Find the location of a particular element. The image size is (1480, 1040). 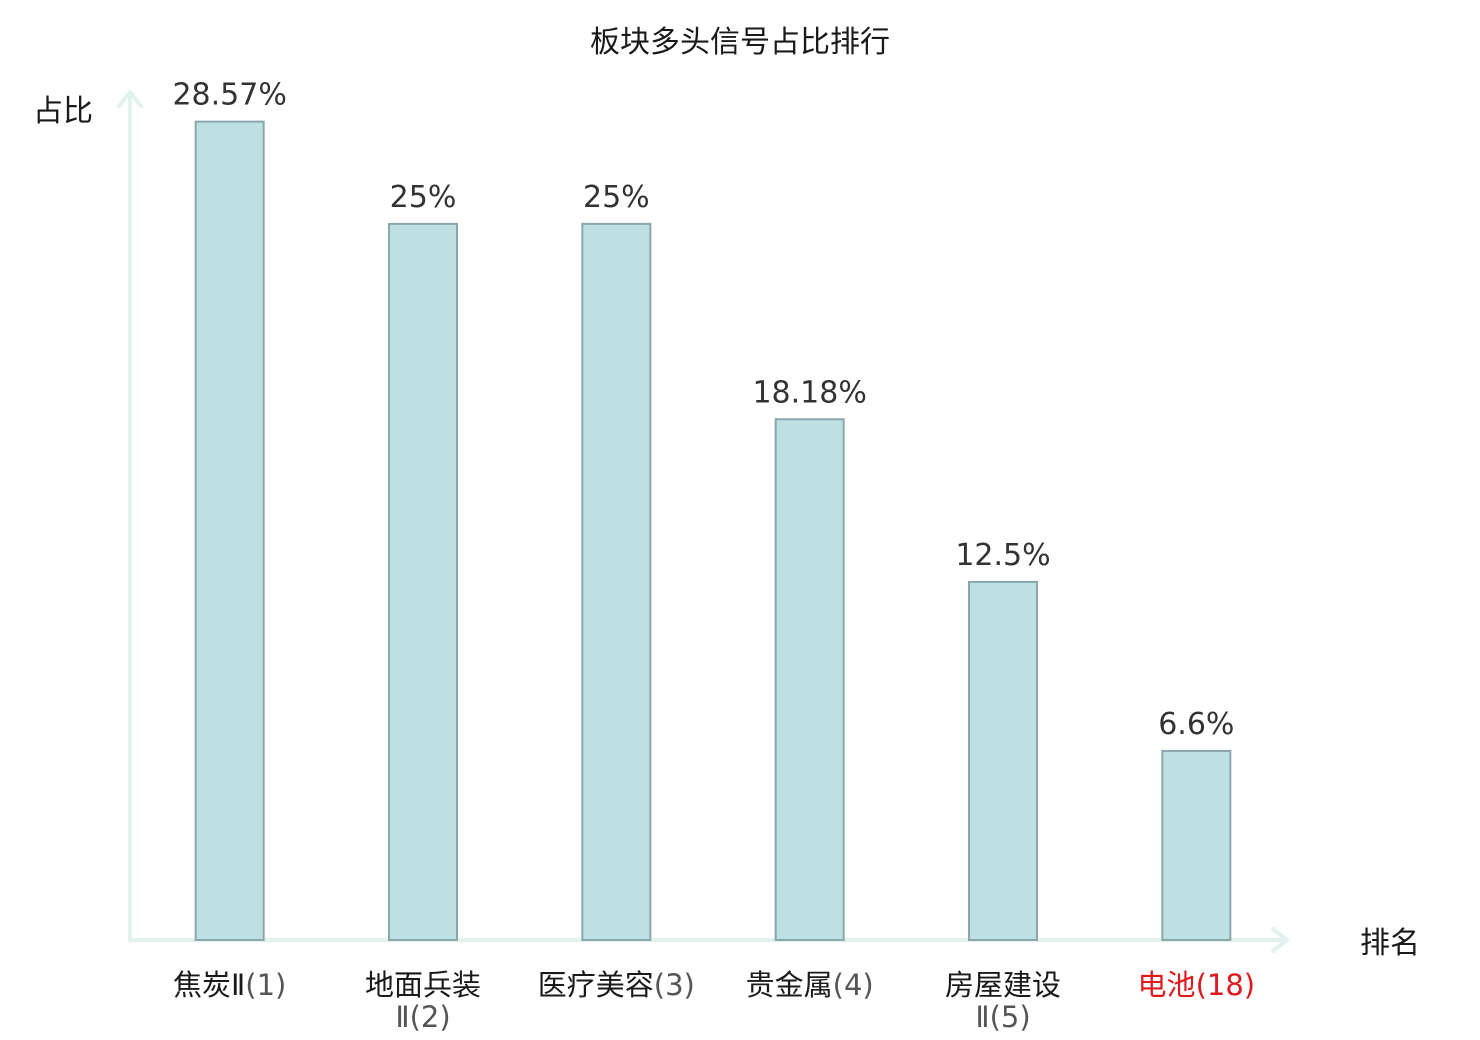

data-label-3: 25% is located at coordinates (616, 197).